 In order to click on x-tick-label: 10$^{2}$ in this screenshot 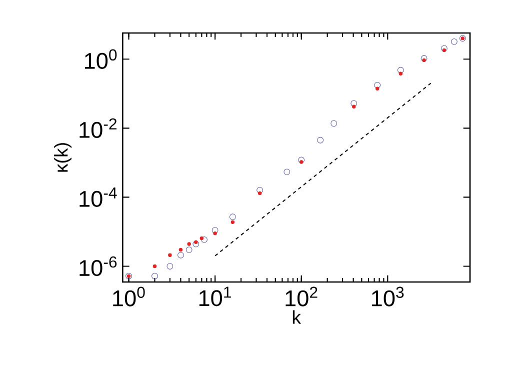, I will do `click(302, 296)`.